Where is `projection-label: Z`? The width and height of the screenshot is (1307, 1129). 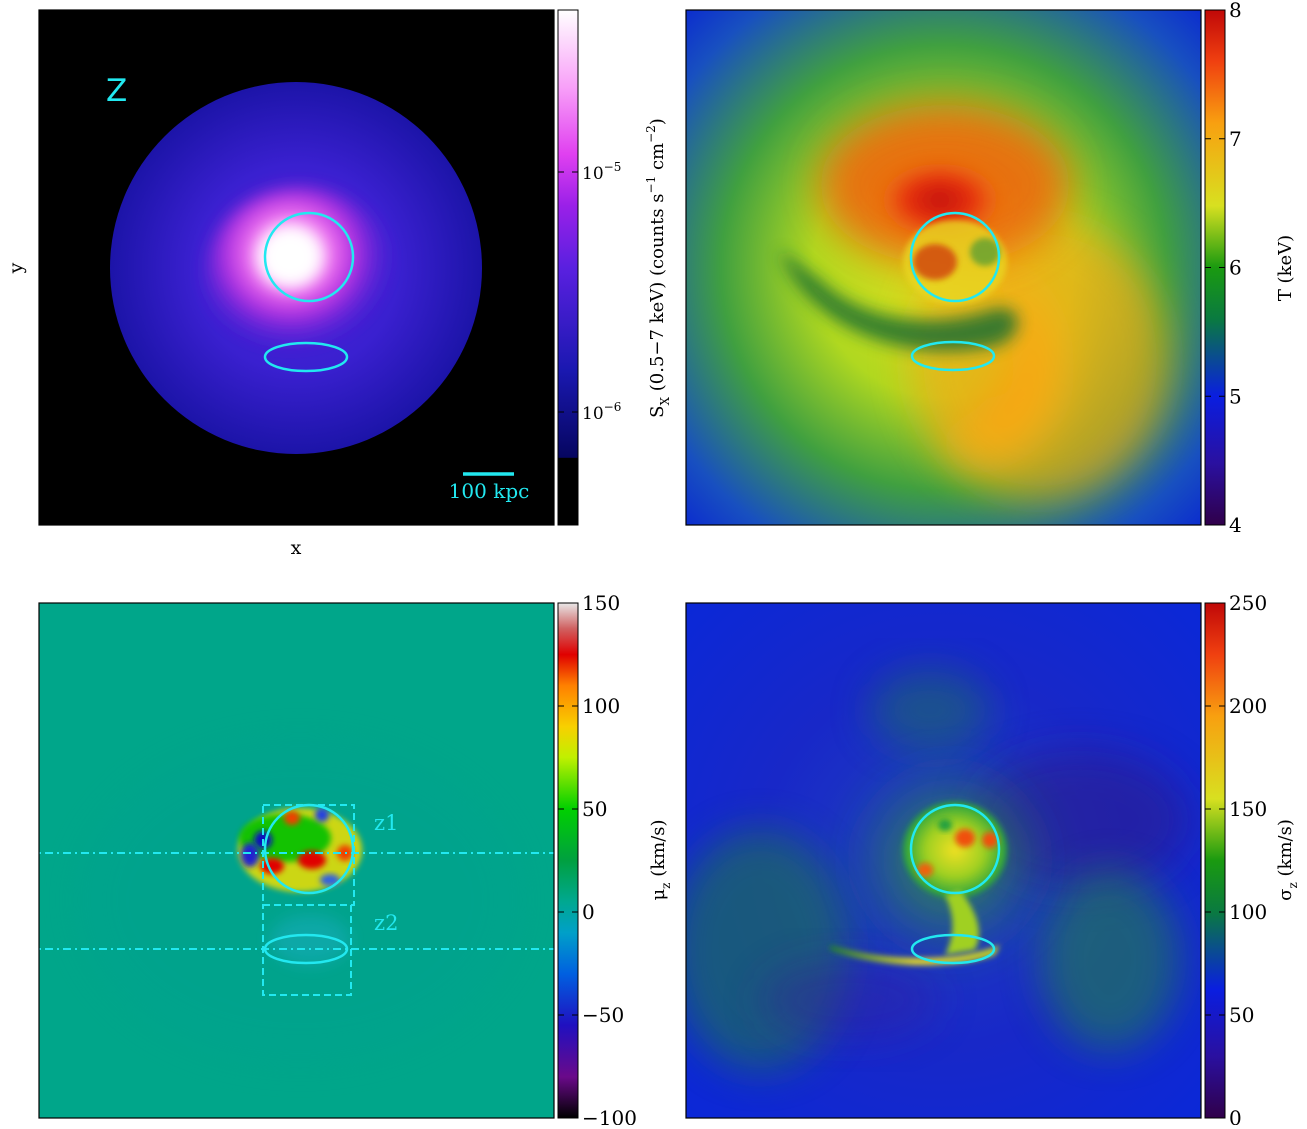
projection-label: Z is located at coordinates (116, 91).